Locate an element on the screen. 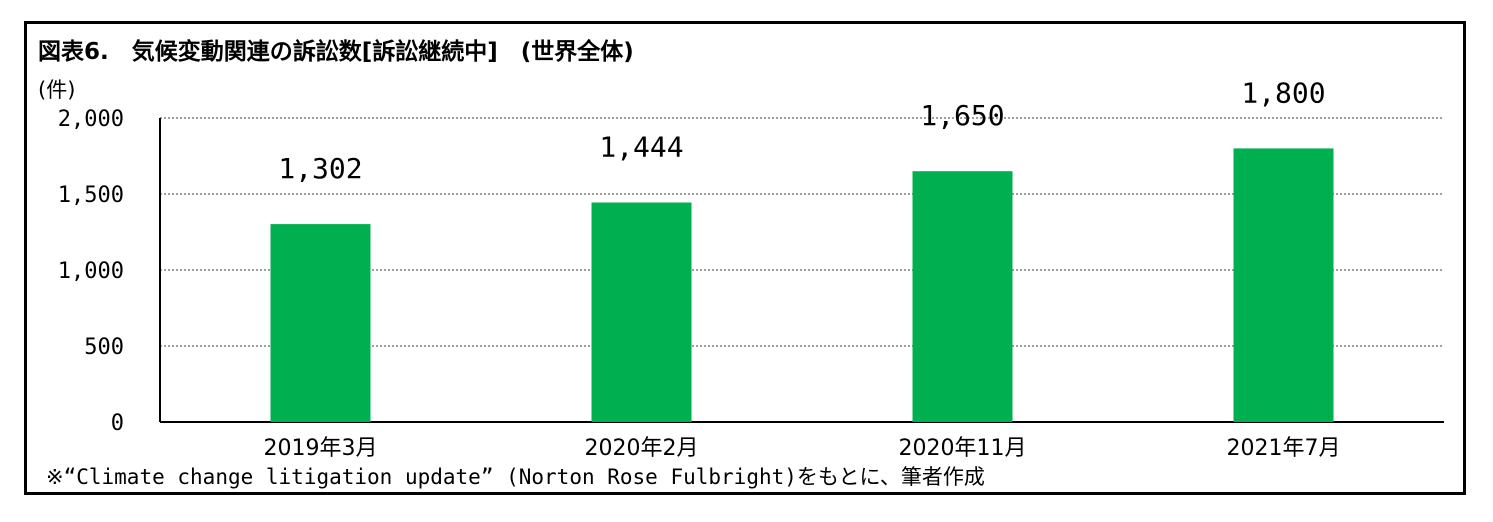  chart-title: 図表6. 気候変動関連の訴訟数[訴訟継続中] (世界全体) is located at coordinates (336, 52).